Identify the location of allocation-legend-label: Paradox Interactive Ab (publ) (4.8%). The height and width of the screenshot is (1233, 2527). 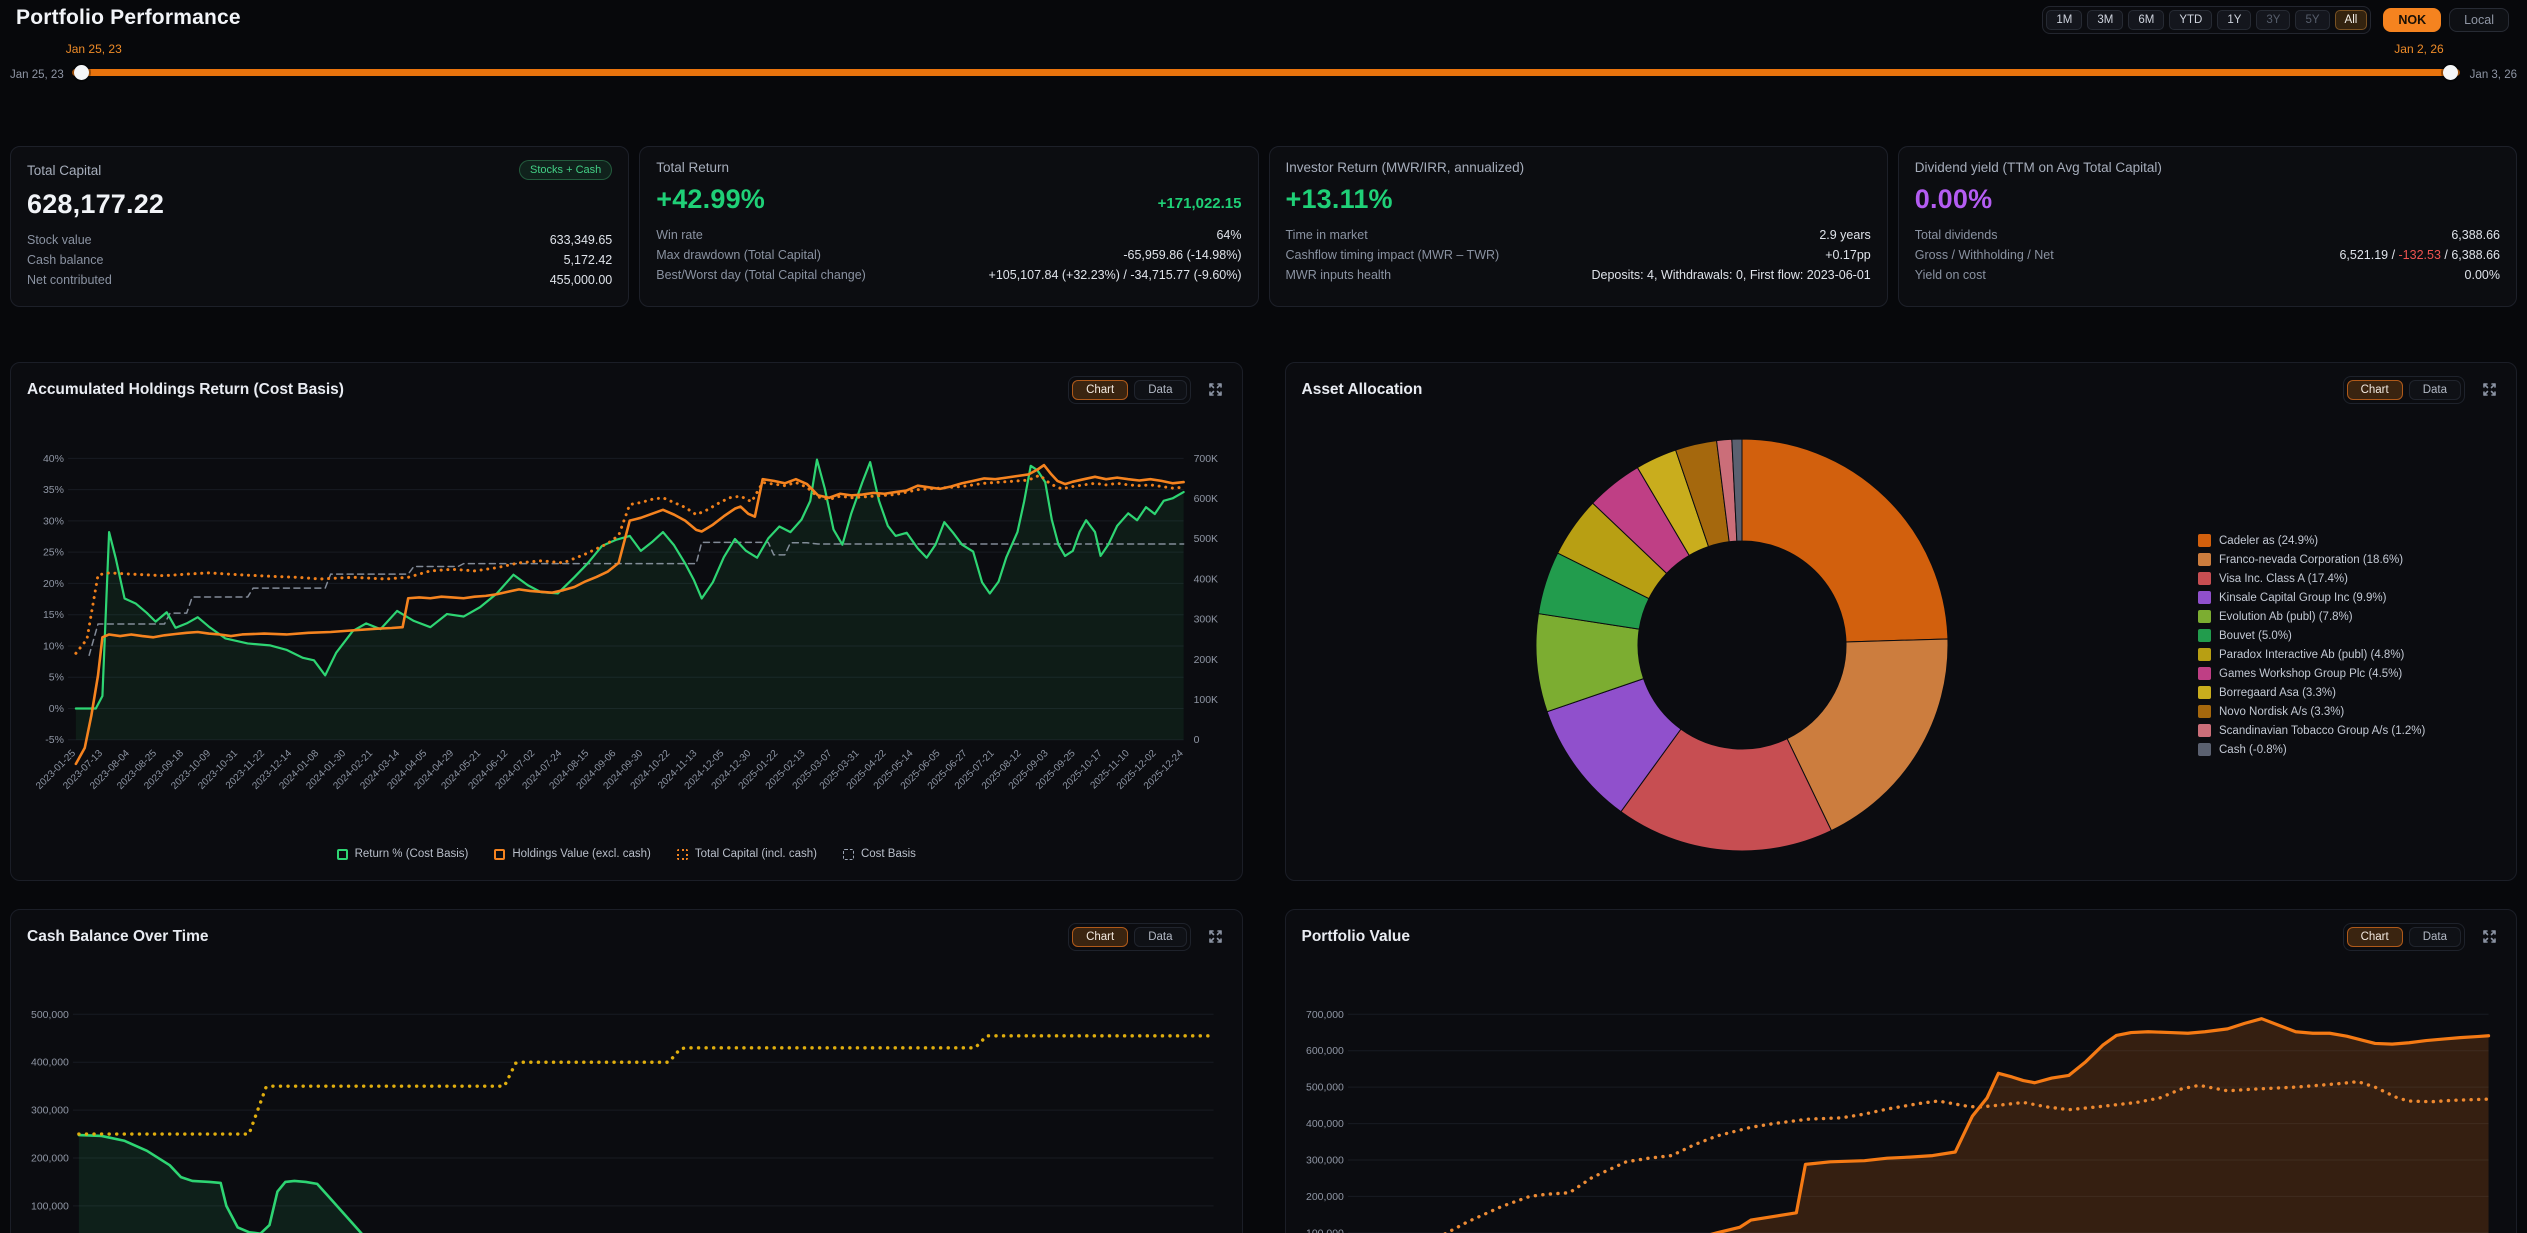
(2312, 654).